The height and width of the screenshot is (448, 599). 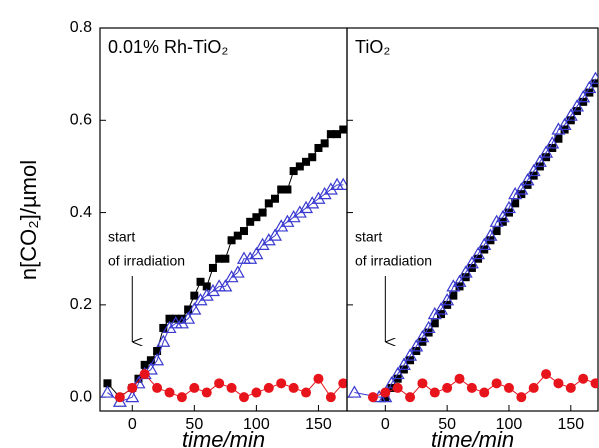 I want to click on y-tick-label: 0.4, so click(x=81, y=212).